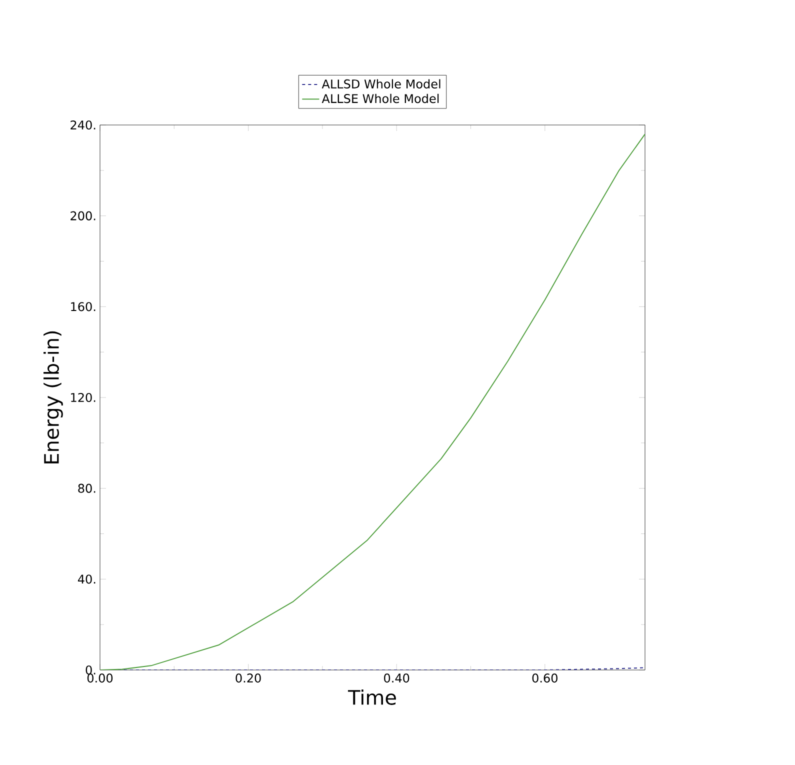 The height and width of the screenshot is (765, 795). Describe the element at coordinates (397, 678) in the screenshot. I see `x-tick-label: 0.40` at that location.